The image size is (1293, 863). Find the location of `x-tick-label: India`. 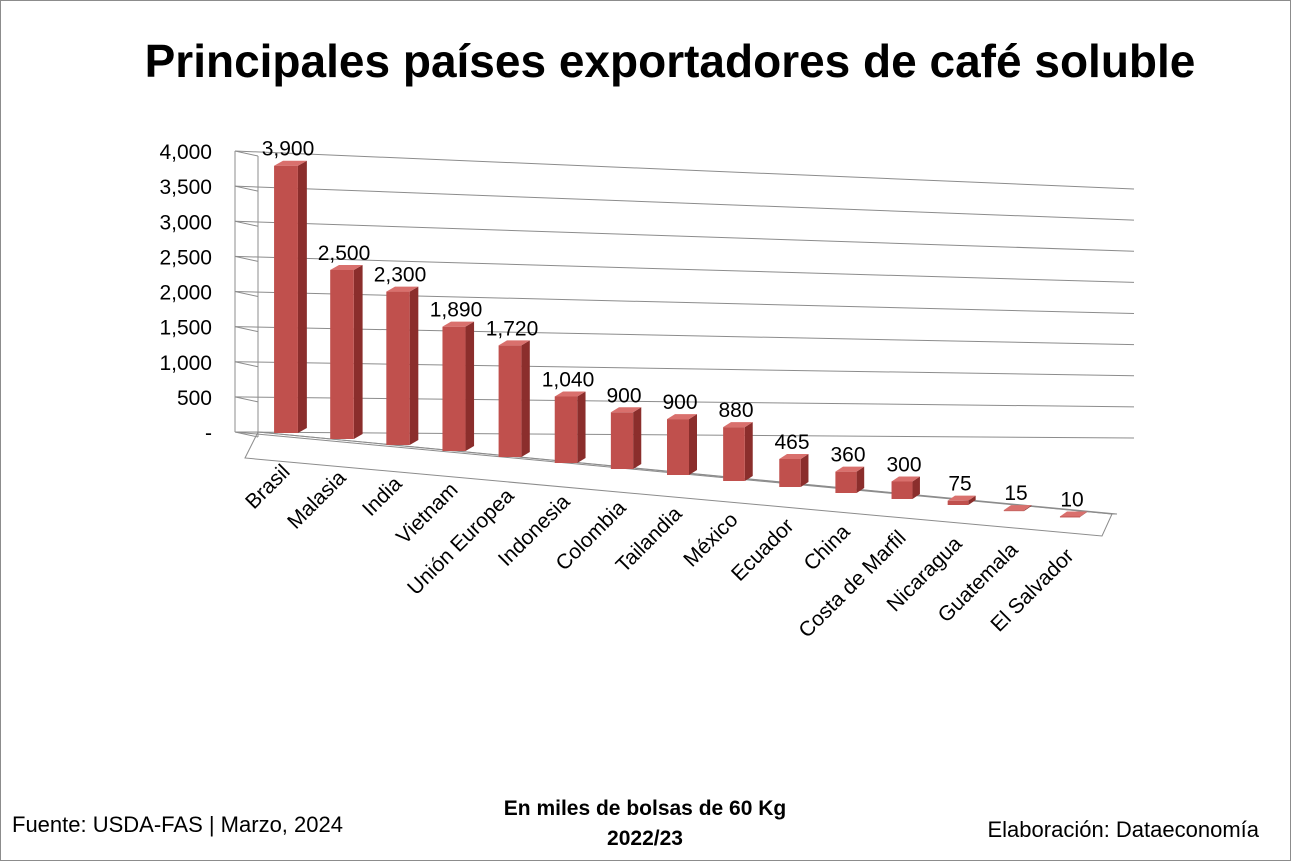

x-tick-label: India is located at coordinates (382, 496).